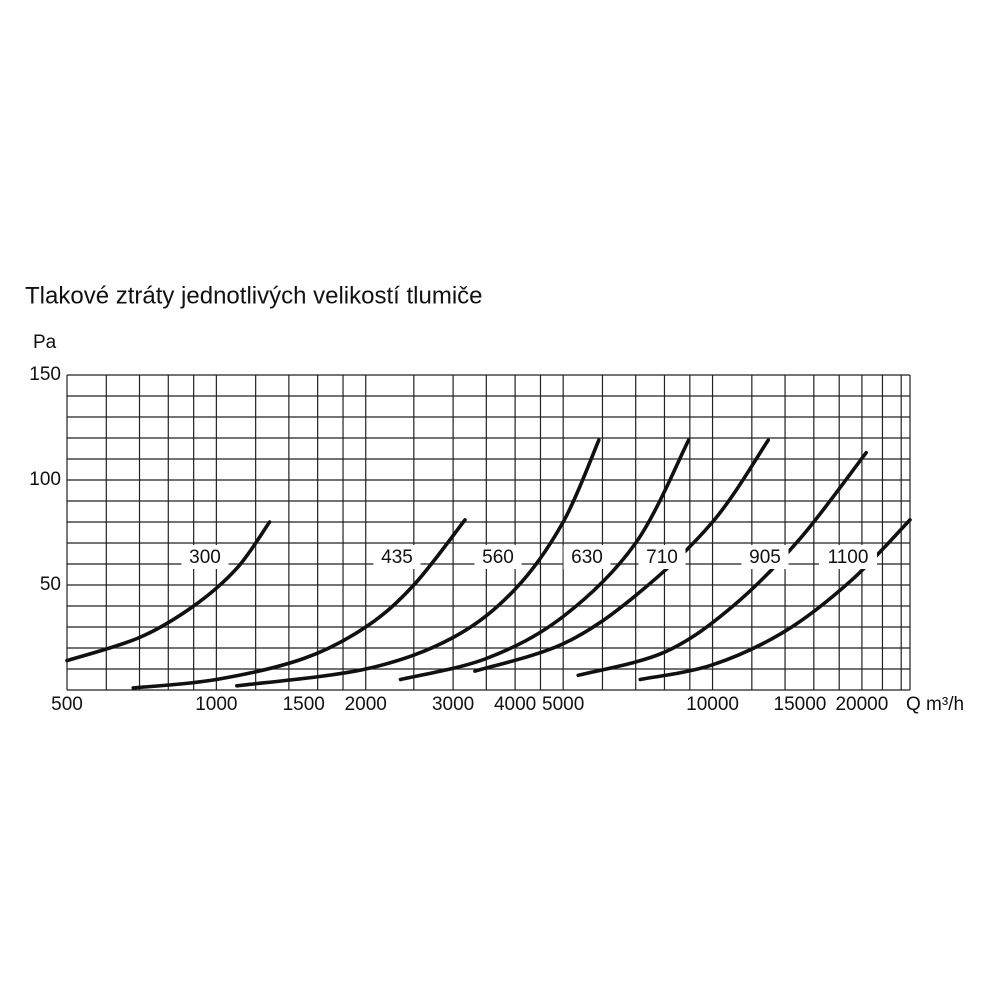 This screenshot has width=1000, height=1005. Describe the element at coordinates (800, 704) in the screenshot. I see `x-tick-label: 15000` at that location.